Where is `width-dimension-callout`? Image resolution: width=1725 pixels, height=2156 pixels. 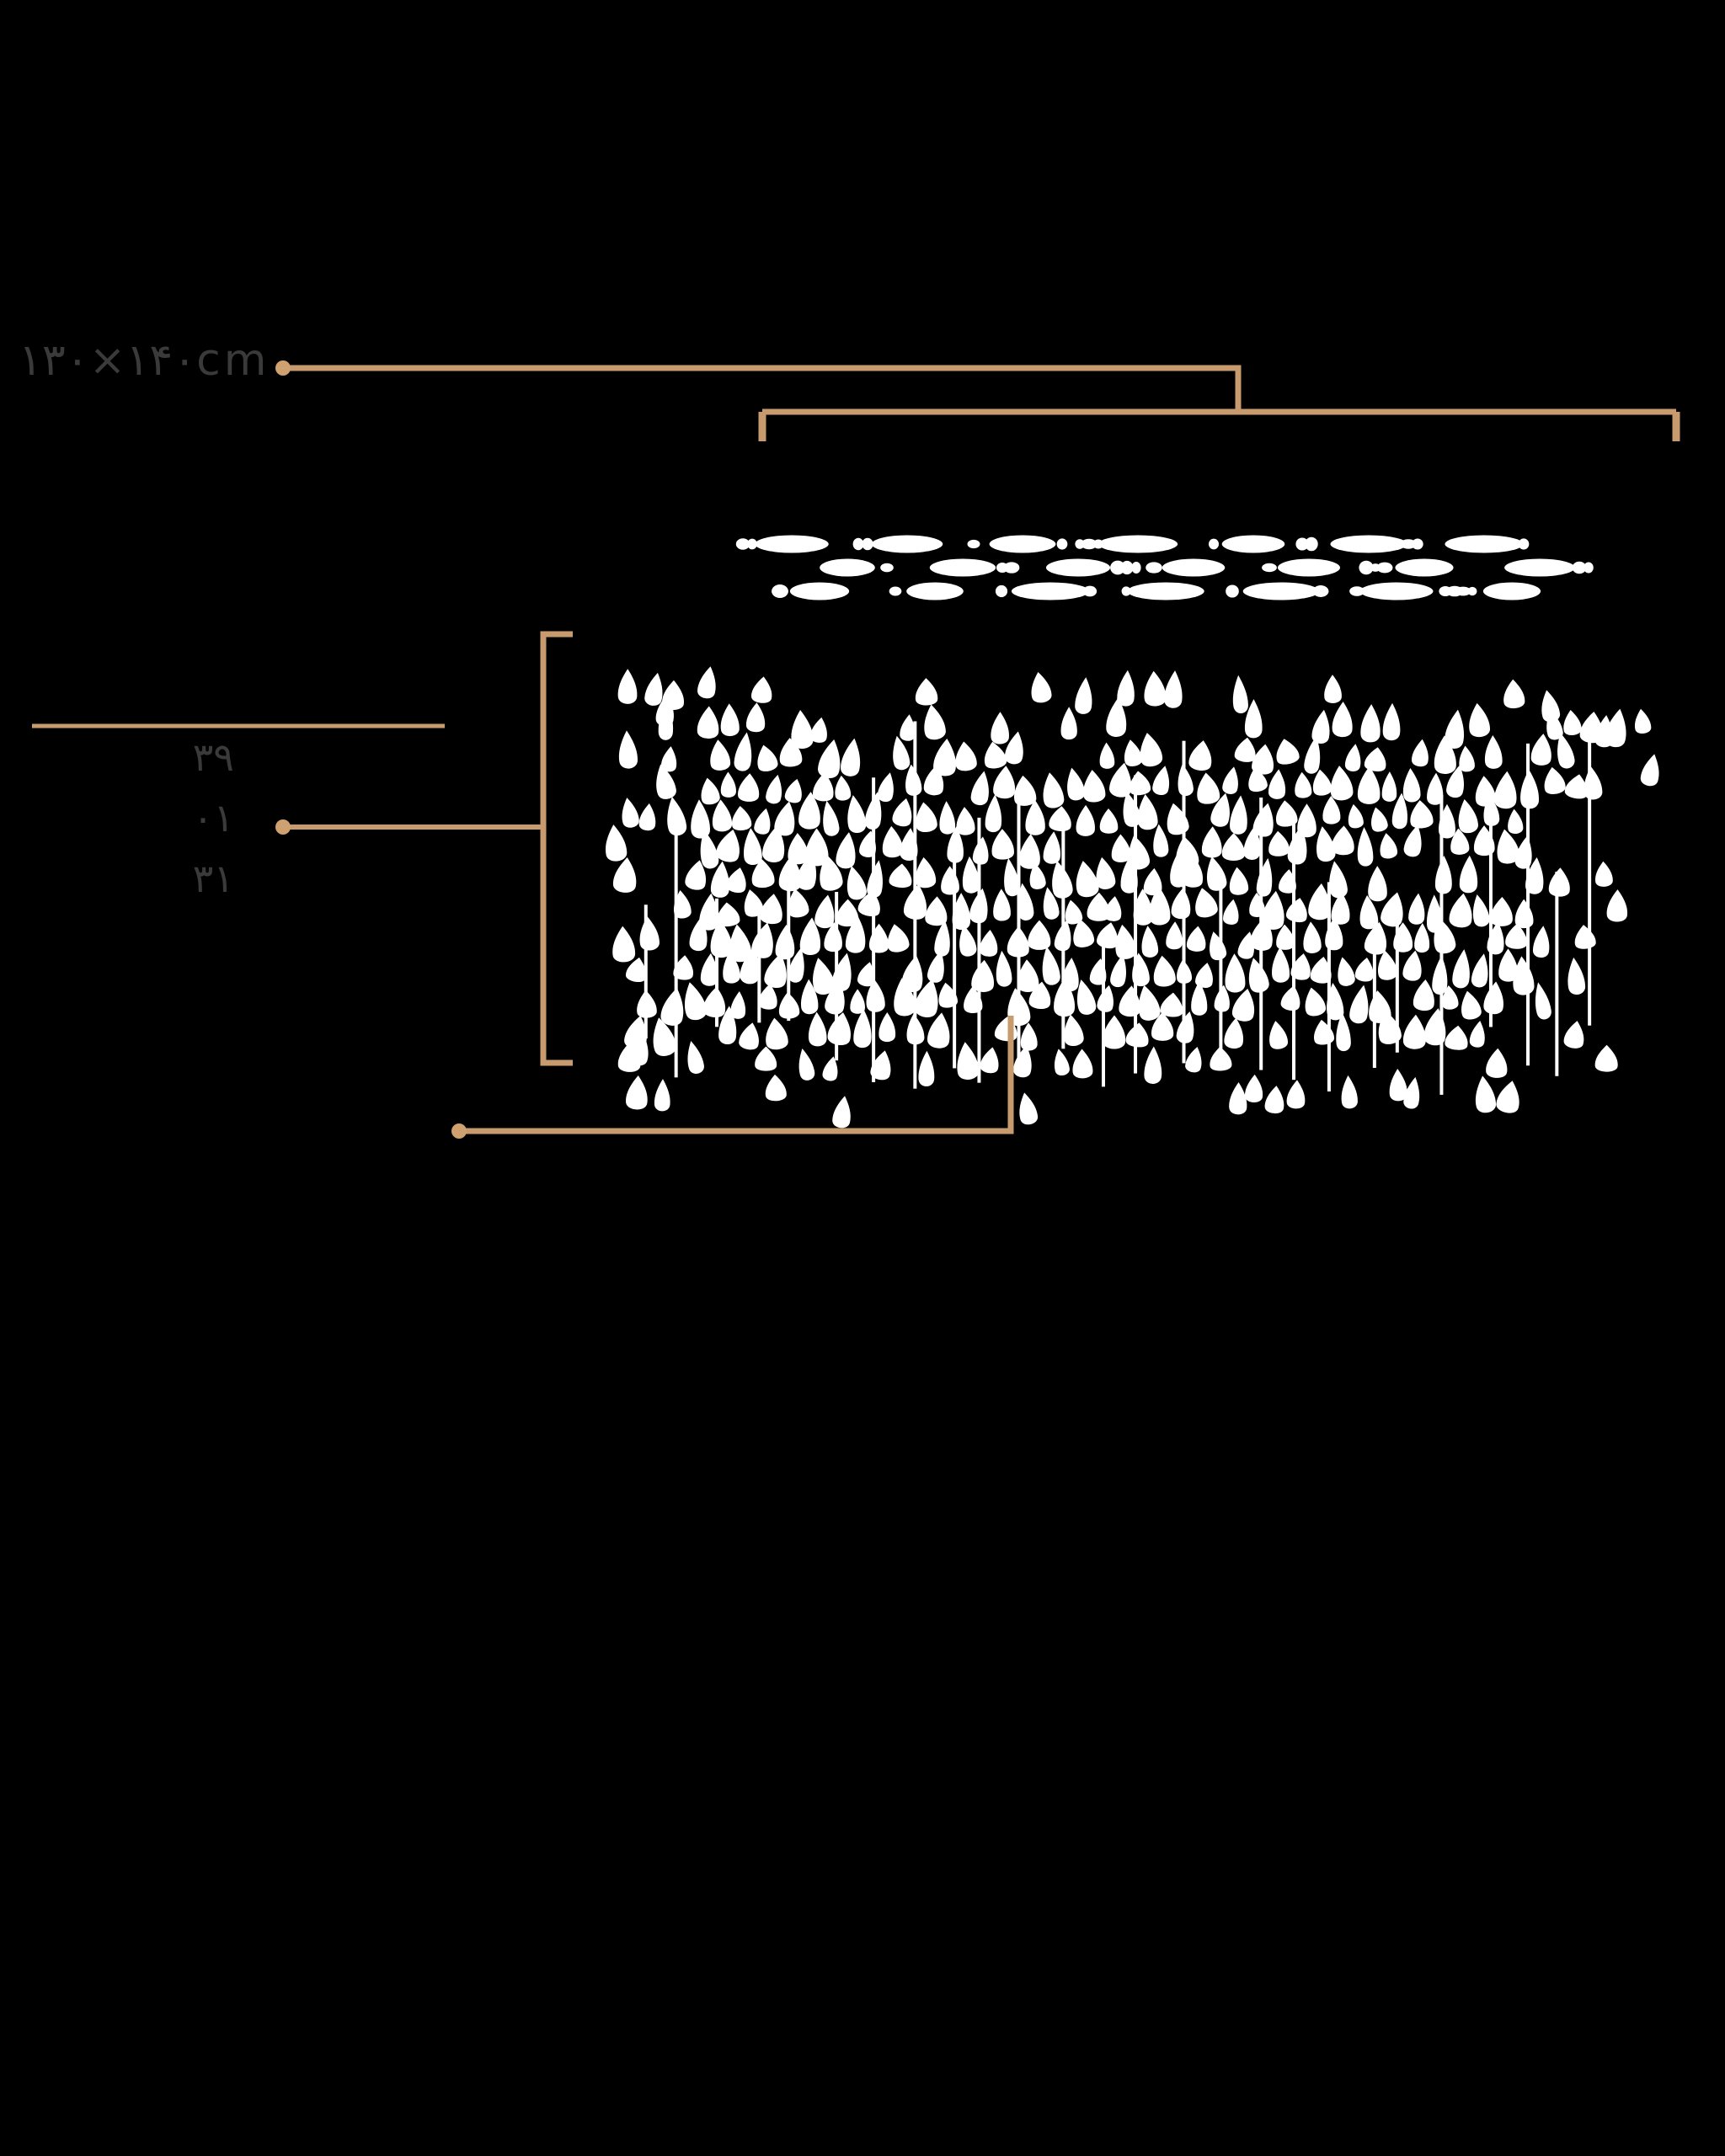
width-dimension-callout is located at coordinates (977, 400).